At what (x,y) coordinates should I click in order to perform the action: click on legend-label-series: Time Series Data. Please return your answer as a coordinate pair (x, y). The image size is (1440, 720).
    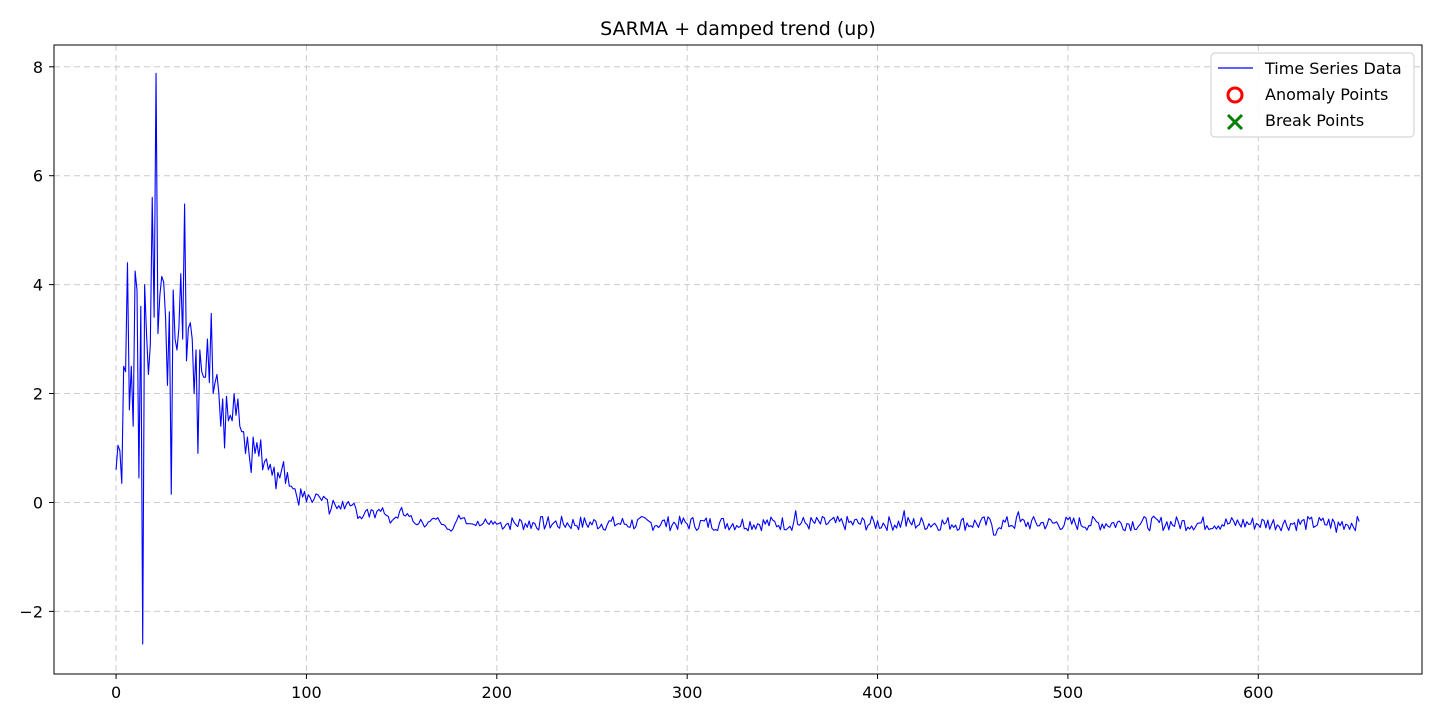
    Looking at the image, I should click on (1333, 68).